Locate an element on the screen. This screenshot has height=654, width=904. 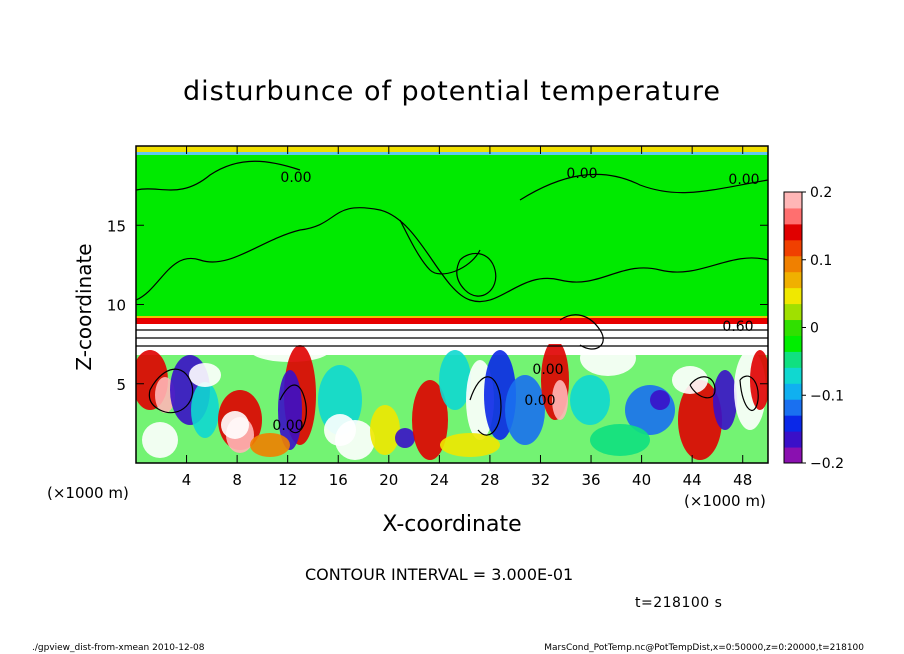
colorbar-tick-label: 0.2 is located at coordinates (821, 193).